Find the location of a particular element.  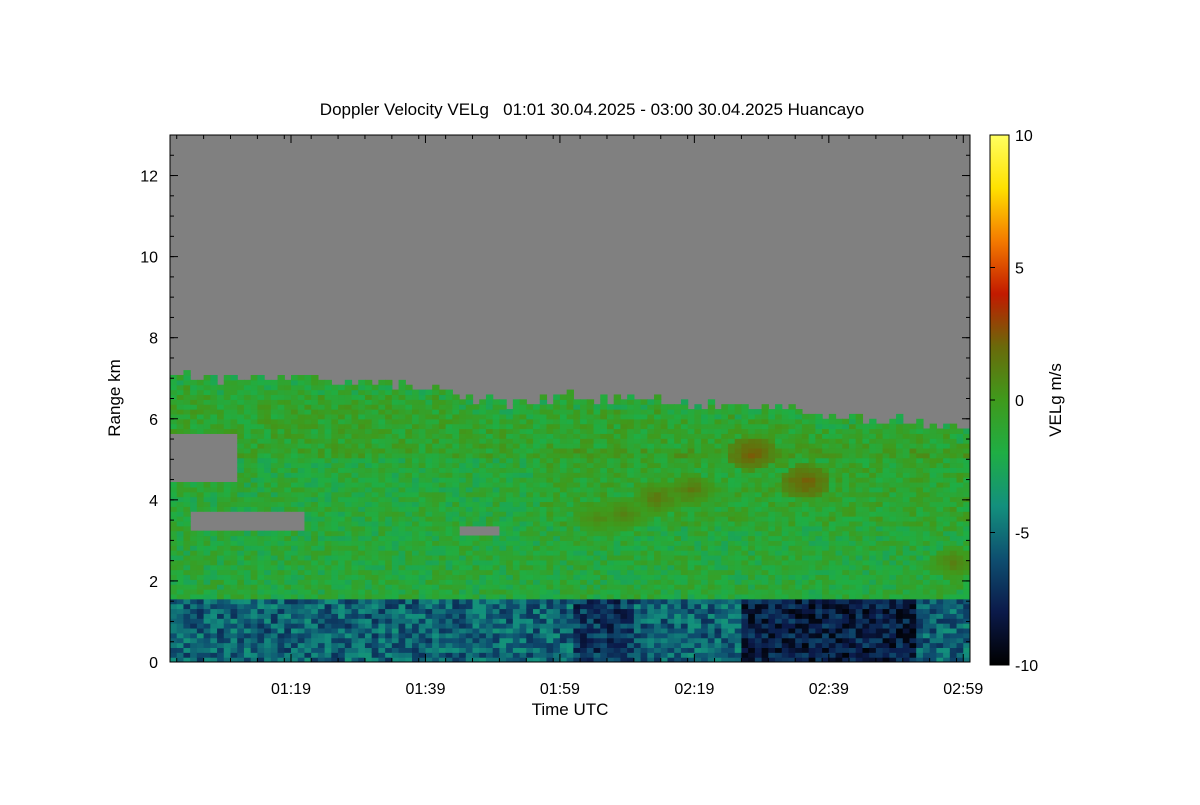

x-tick-label: 02:19 is located at coordinates (694, 689).